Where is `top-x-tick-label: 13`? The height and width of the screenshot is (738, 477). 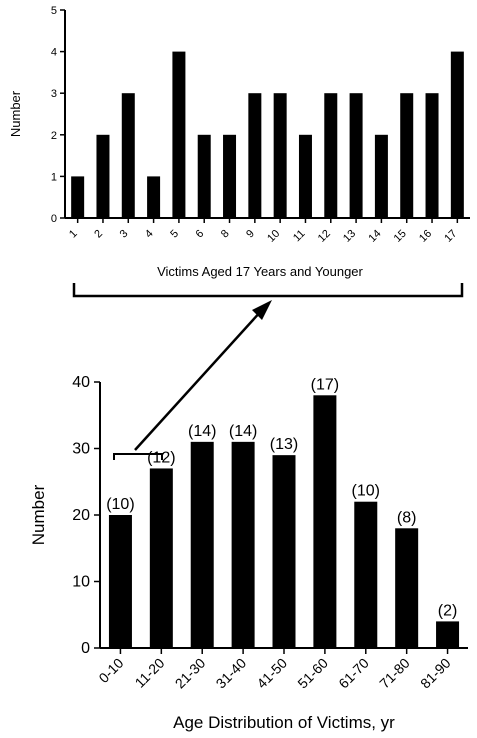 top-x-tick-label: 13 is located at coordinates (349, 236).